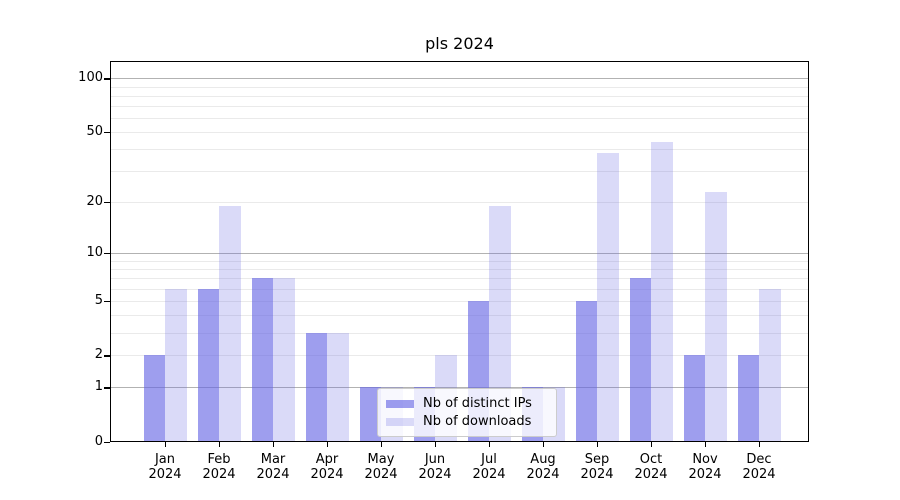  I want to click on legend-item: Nb of distinct IPs, so click(467, 403).